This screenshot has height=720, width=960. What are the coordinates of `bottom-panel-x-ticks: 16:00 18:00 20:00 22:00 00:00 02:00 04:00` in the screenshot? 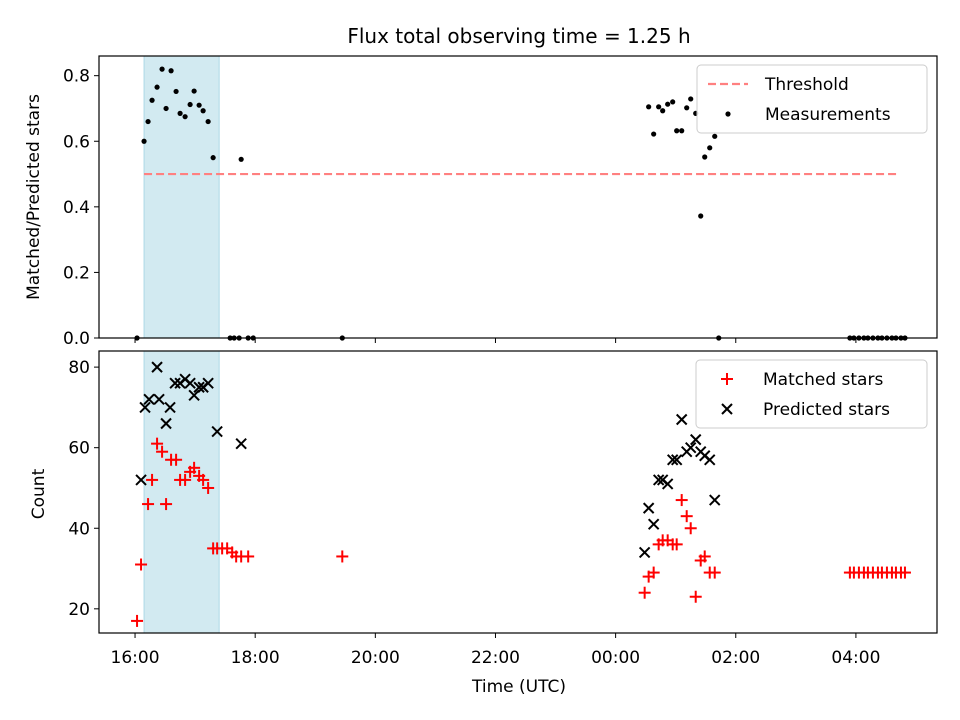 It's located at (495, 650).